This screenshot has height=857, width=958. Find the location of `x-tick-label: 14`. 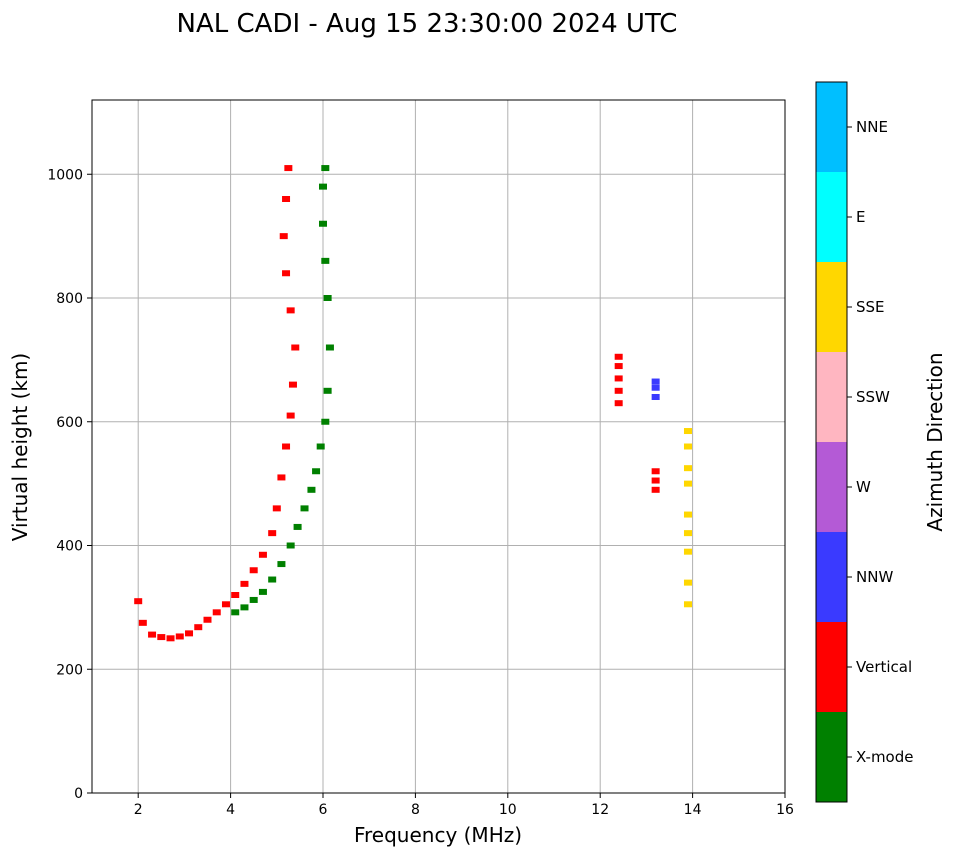

x-tick-label: 14 is located at coordinates (693, 810).